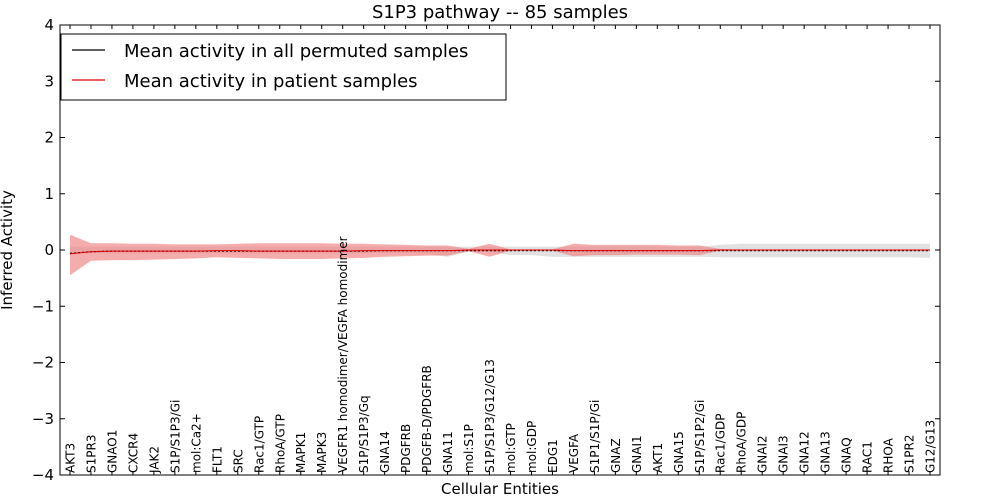  What do you see at coordinates (847, 455) in the screenshot?
I see `x-tick-label: GNAQ` at bounding box center [847, 455].